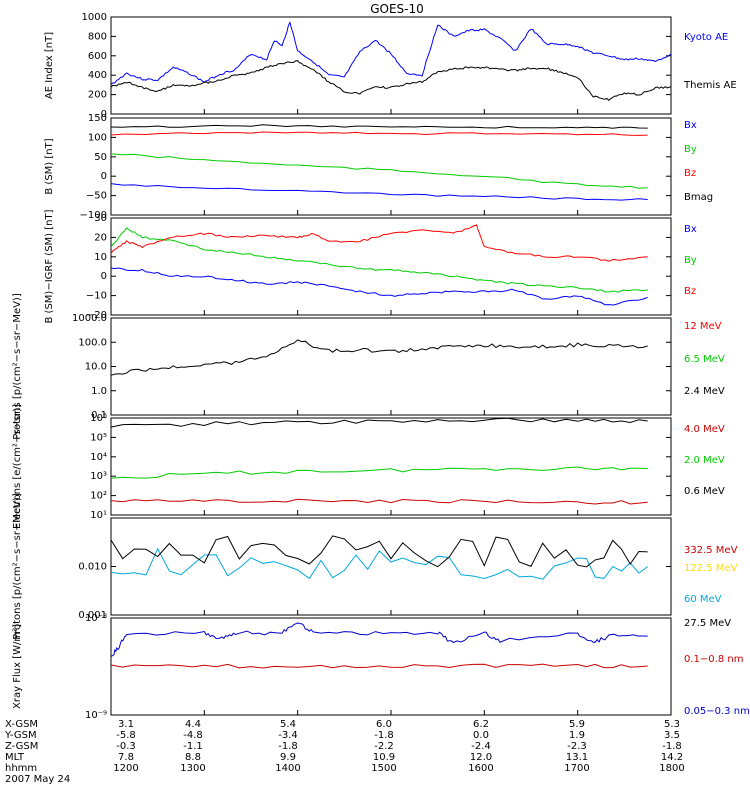 Image resolution: width=750 pixels, height=800 pixels. What do you see at coordinates (126, 746) in the screenshot?
I see `ephemeris-value: -0.3` at bounding box center [126, 746].